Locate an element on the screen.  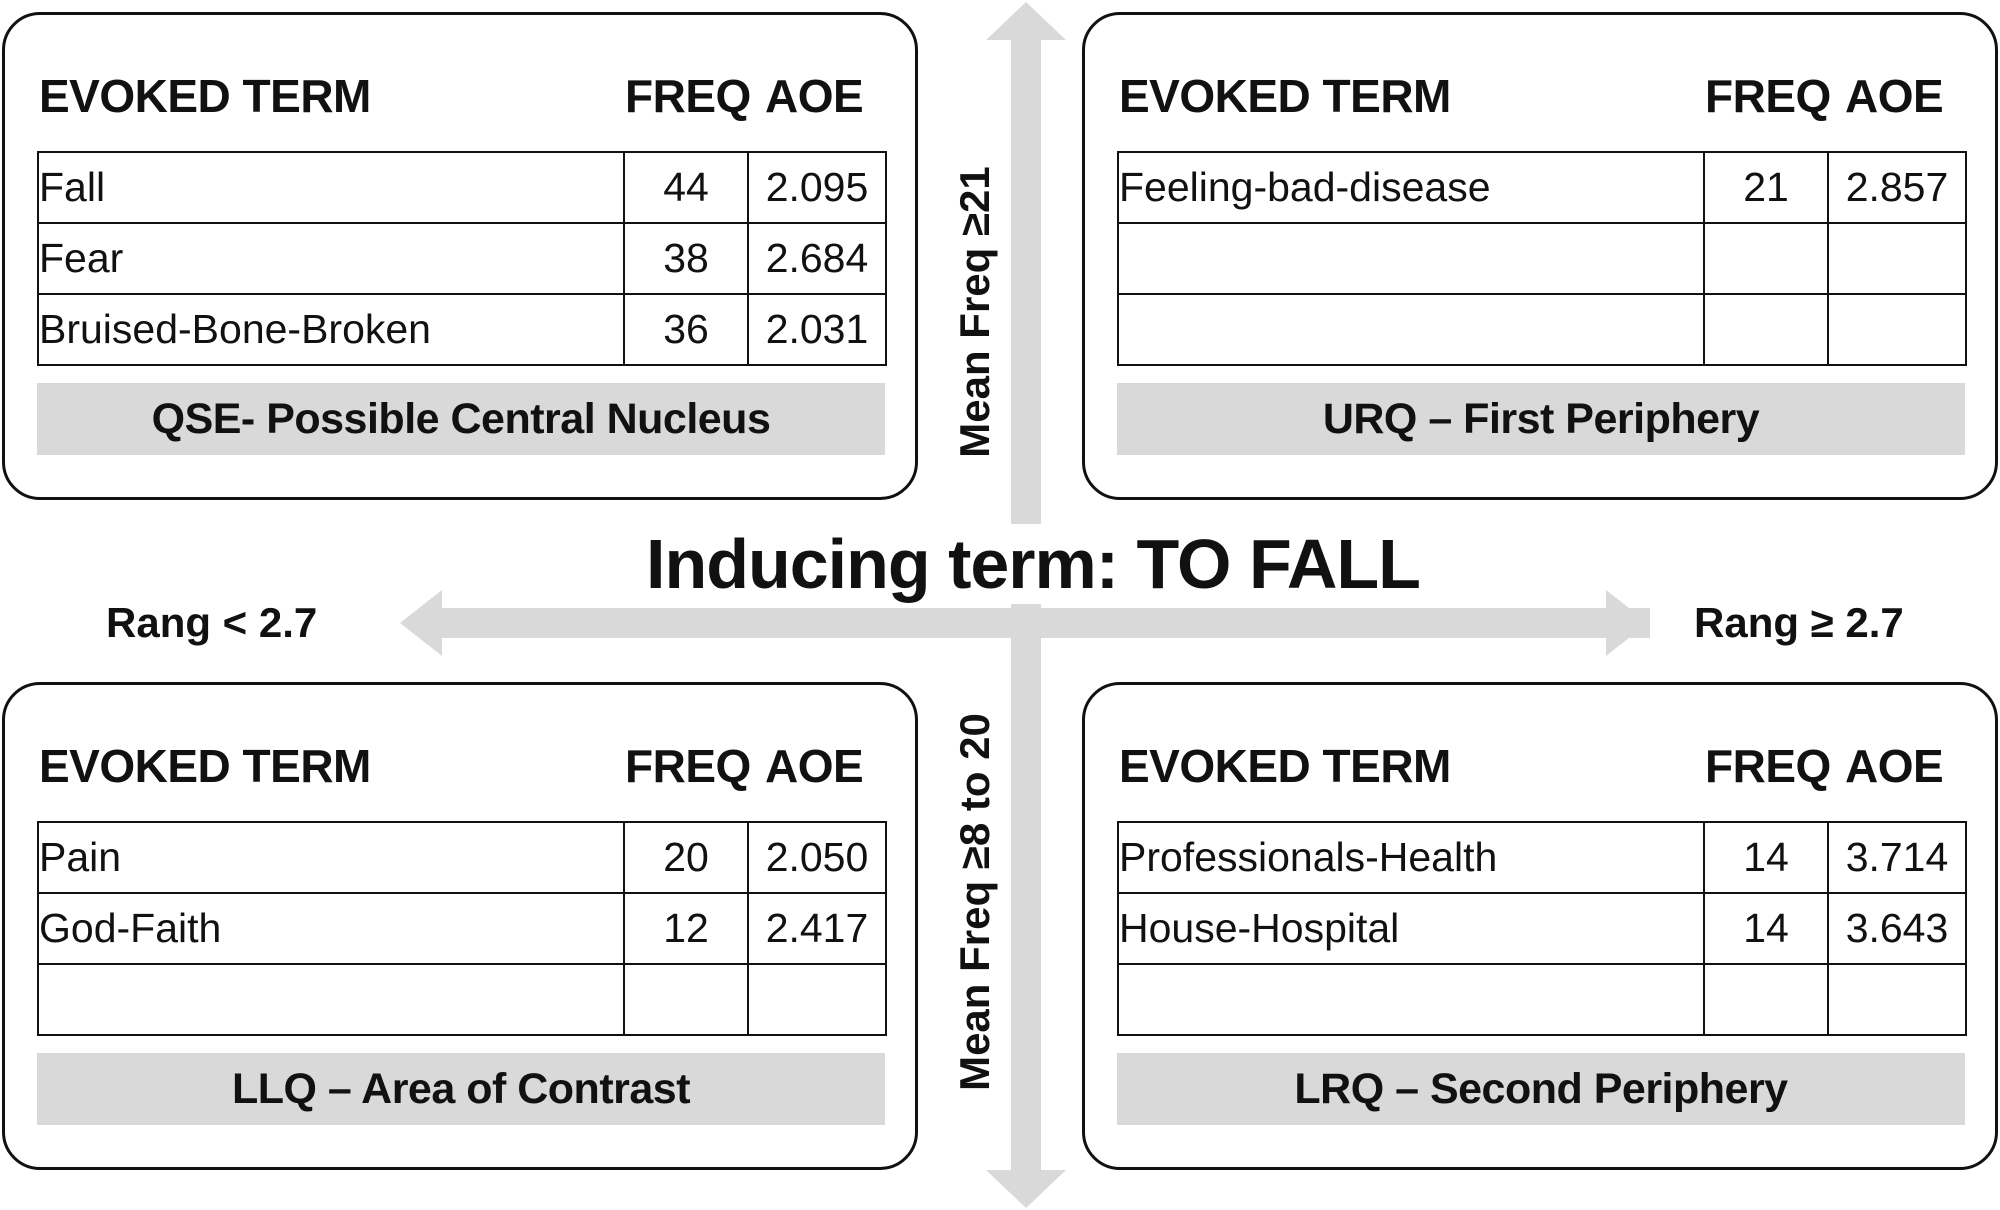
vertical-axis is located at coordinates (1026, 606).